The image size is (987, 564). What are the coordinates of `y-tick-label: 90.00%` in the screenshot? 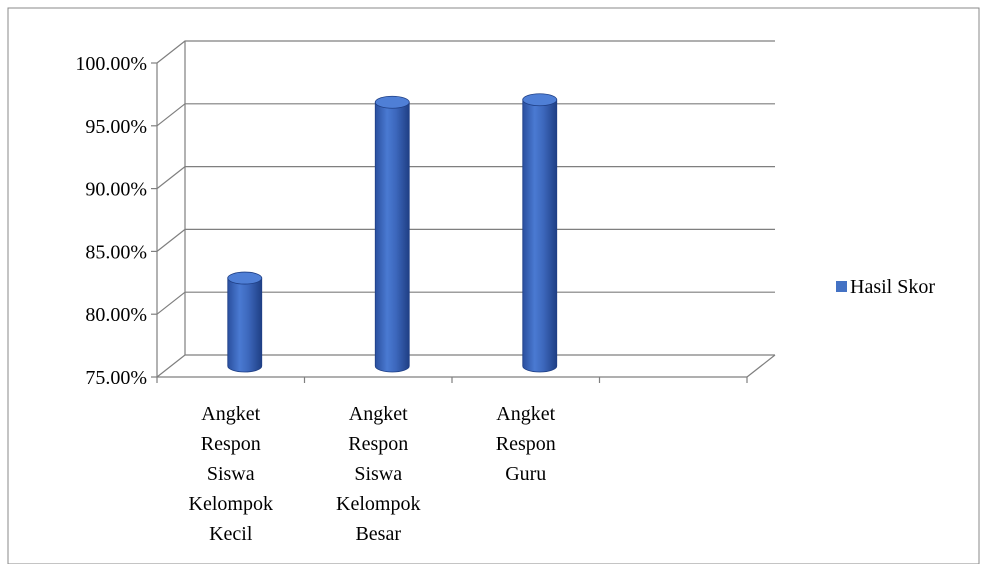 It's located at (116, 190).